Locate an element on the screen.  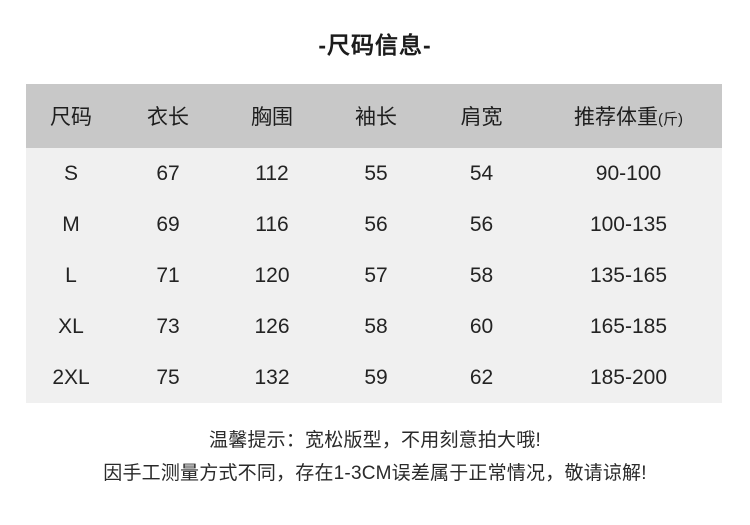
cell-bust: 132 is located at coordinates (272, 377).